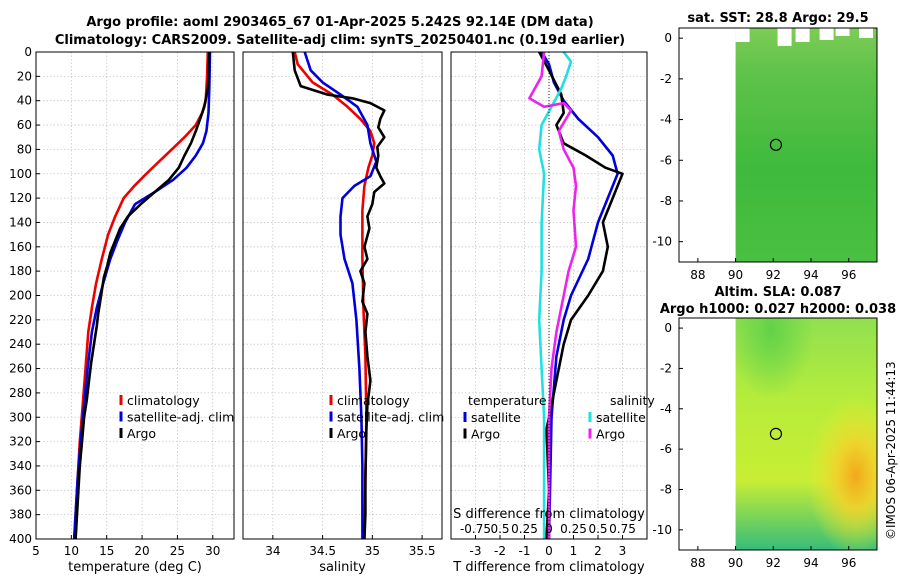 The height and width of the screenshot is (580, 900). Describe the element at coordinates (322, 551) in the screenshot. I see `x-tick-label: 34.5` at that location.